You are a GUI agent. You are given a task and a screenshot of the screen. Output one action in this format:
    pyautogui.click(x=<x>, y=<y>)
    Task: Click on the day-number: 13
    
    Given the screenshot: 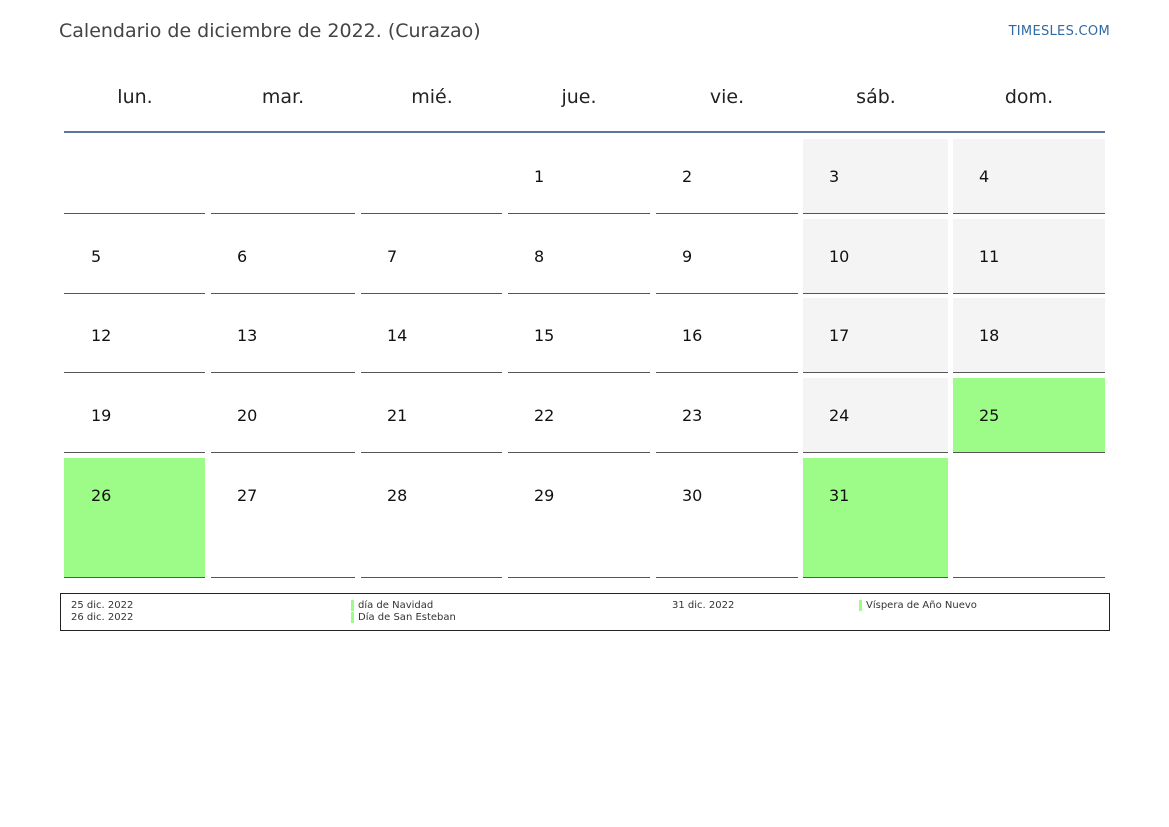 What is the action you would take?
    pyautogui.click(x=247, y=335)
    